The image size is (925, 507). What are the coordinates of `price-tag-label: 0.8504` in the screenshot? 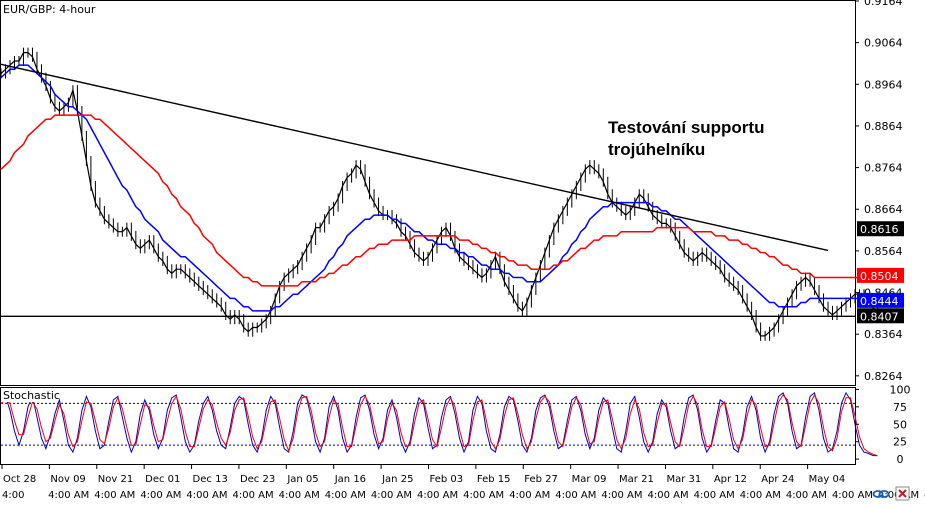 It's located at (879, 276).